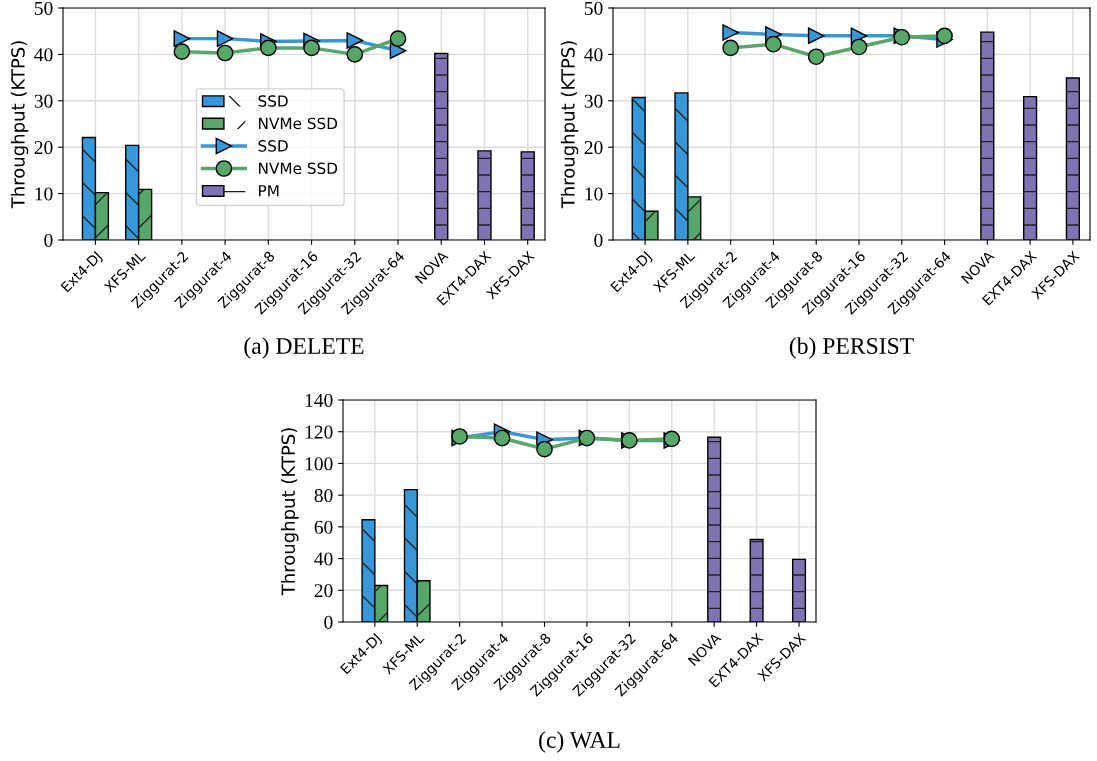 This screenshot has width=1097, height=761. I want to click on legend-label: PM, so click(269, 191).